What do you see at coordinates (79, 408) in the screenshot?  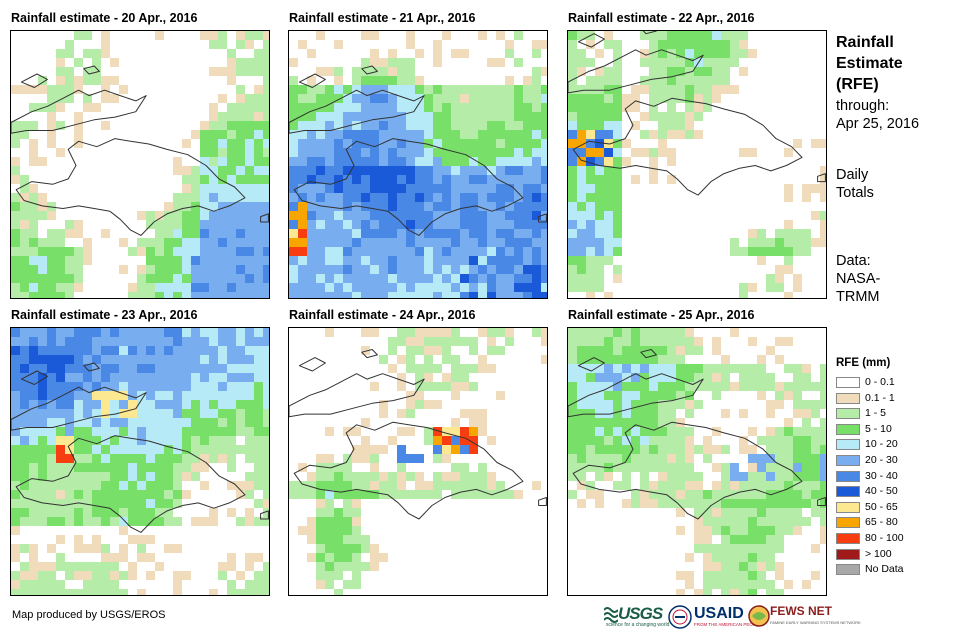 I see `cuba-coastline` at bounding box center [79, 408].